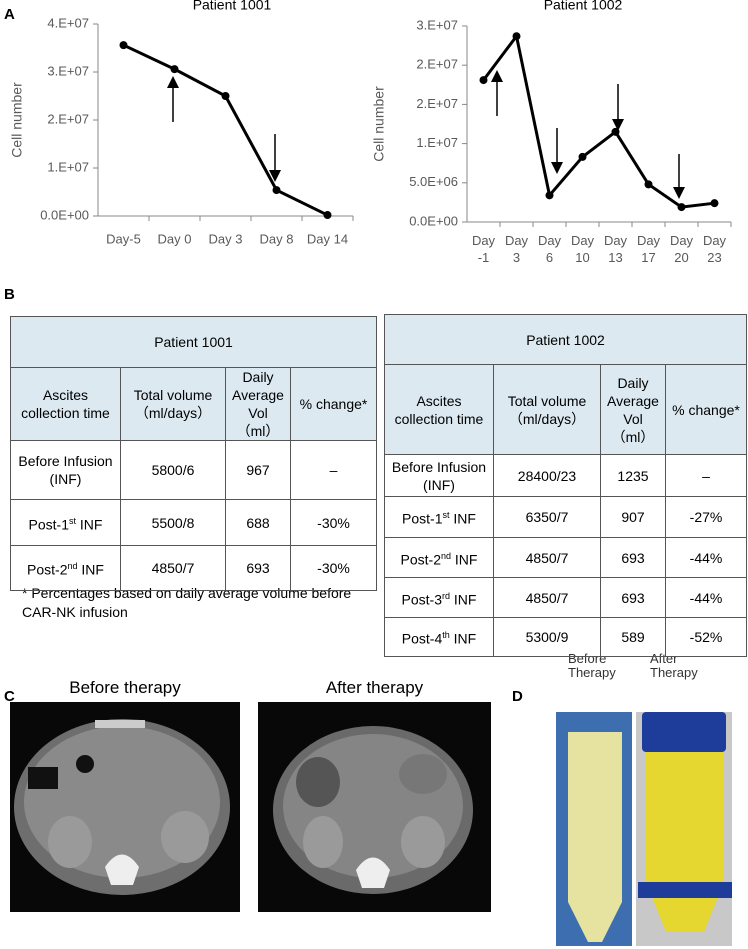 The width and height of the screenshot is (748, 949). I want to click on table-row: Patient 1002, so click(565, 339).